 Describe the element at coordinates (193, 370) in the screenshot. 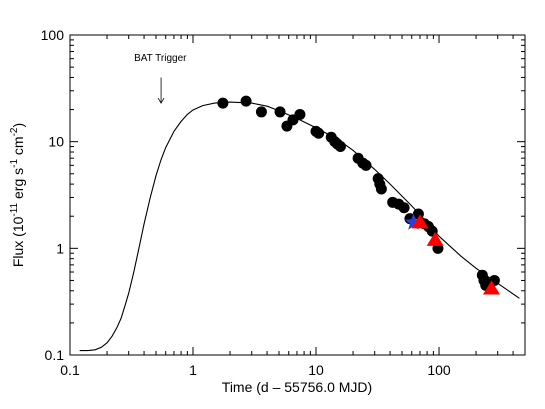

I see `x-tick-label: 1` at that location.